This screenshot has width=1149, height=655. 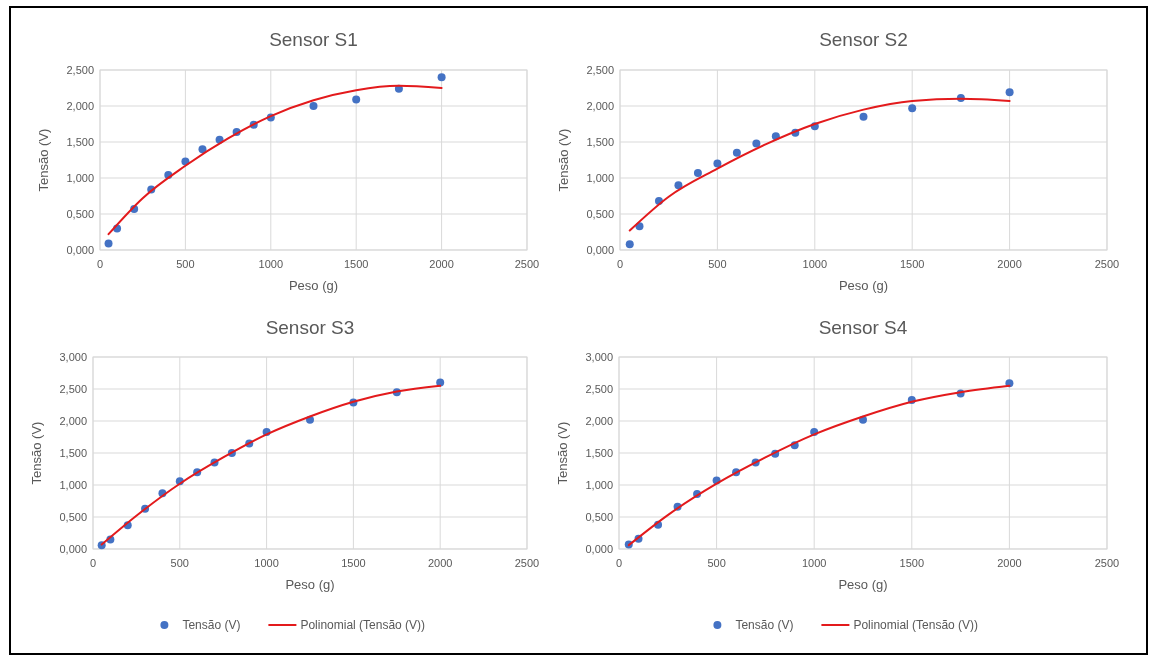 I want to click on chart-title: Sensor S4, so click(x=863, y=327).